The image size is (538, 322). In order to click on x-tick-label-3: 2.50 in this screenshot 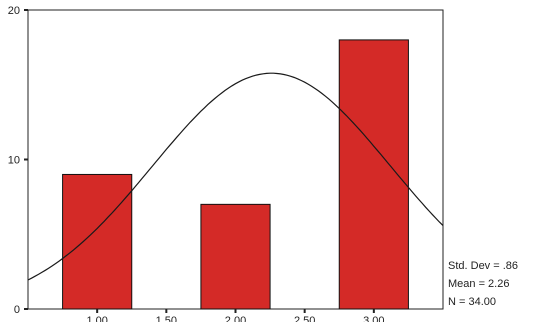, I will do `click(304, 318)`.